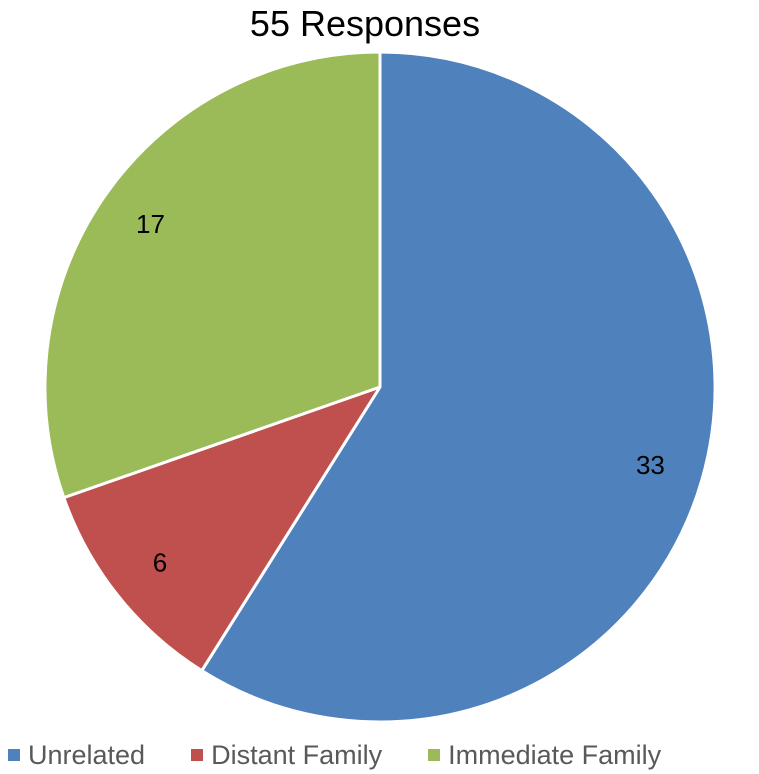 The image size is (759, 774). Describe the element at coordinates (434, 755) in the screenshot. I see `legend-swatch-immediate-family` at that location.